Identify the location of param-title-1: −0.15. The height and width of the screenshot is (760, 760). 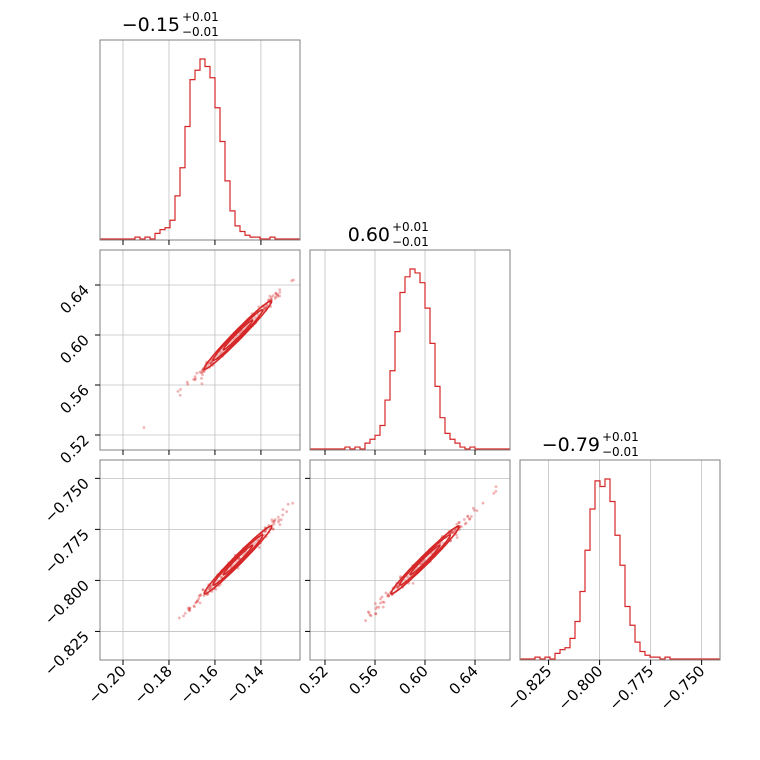
(151, 25).